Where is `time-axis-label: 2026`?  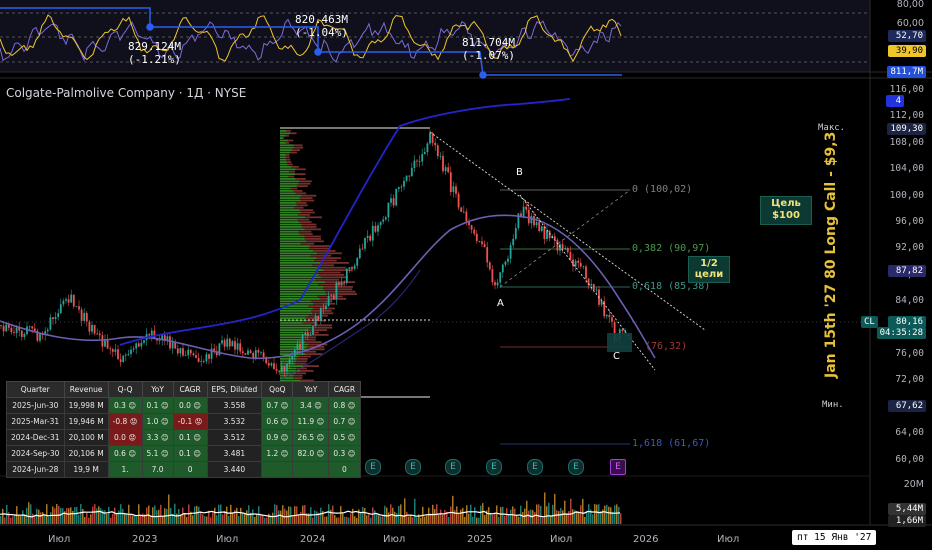
time-axis-label: 2026 is located at coordinates (646, 539).